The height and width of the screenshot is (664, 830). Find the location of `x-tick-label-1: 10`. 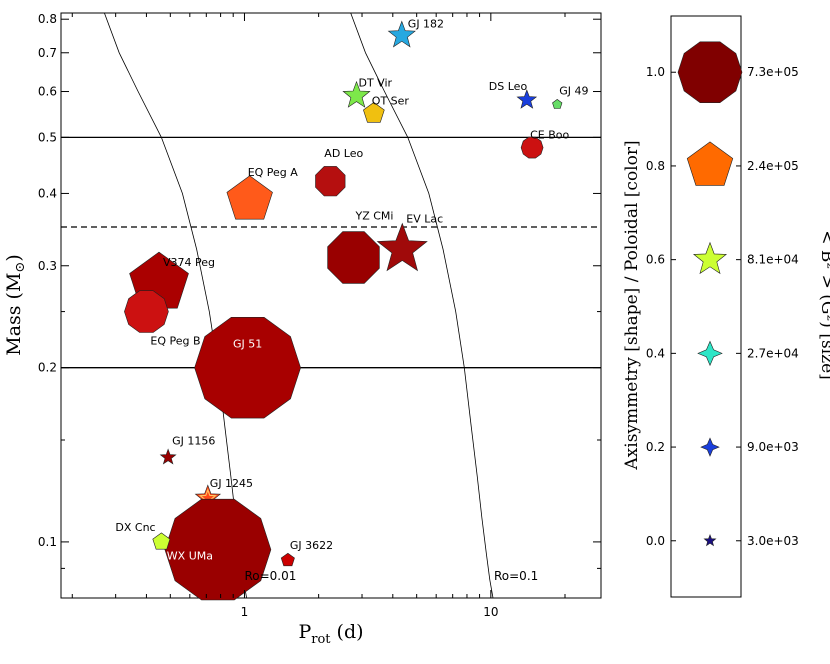

x-tick-label-1: 10 is located at coordinates (490, 612).